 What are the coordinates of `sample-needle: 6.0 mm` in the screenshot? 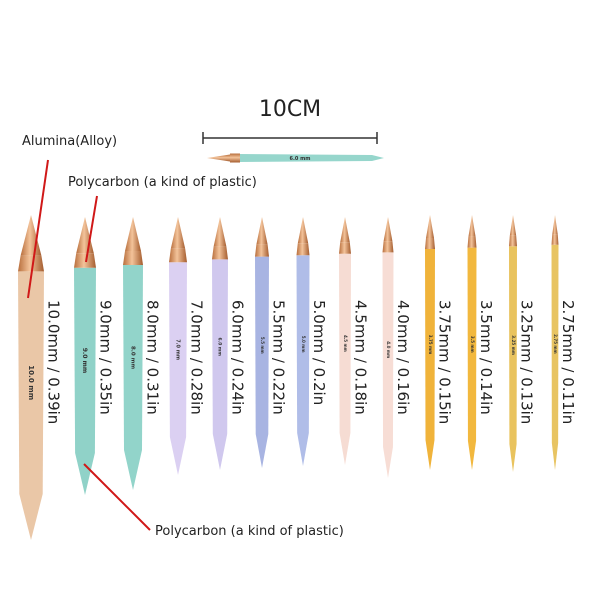 It's located at (295, 158).